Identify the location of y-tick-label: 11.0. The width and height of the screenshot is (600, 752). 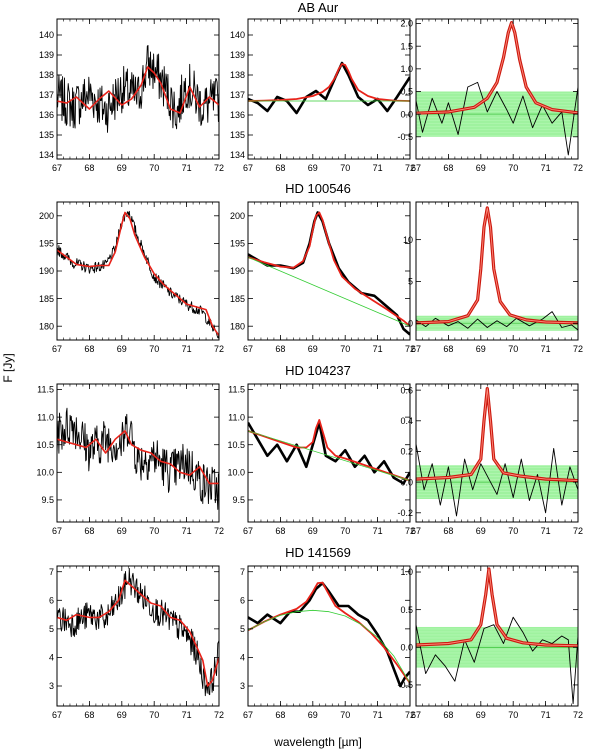
(45, 417).